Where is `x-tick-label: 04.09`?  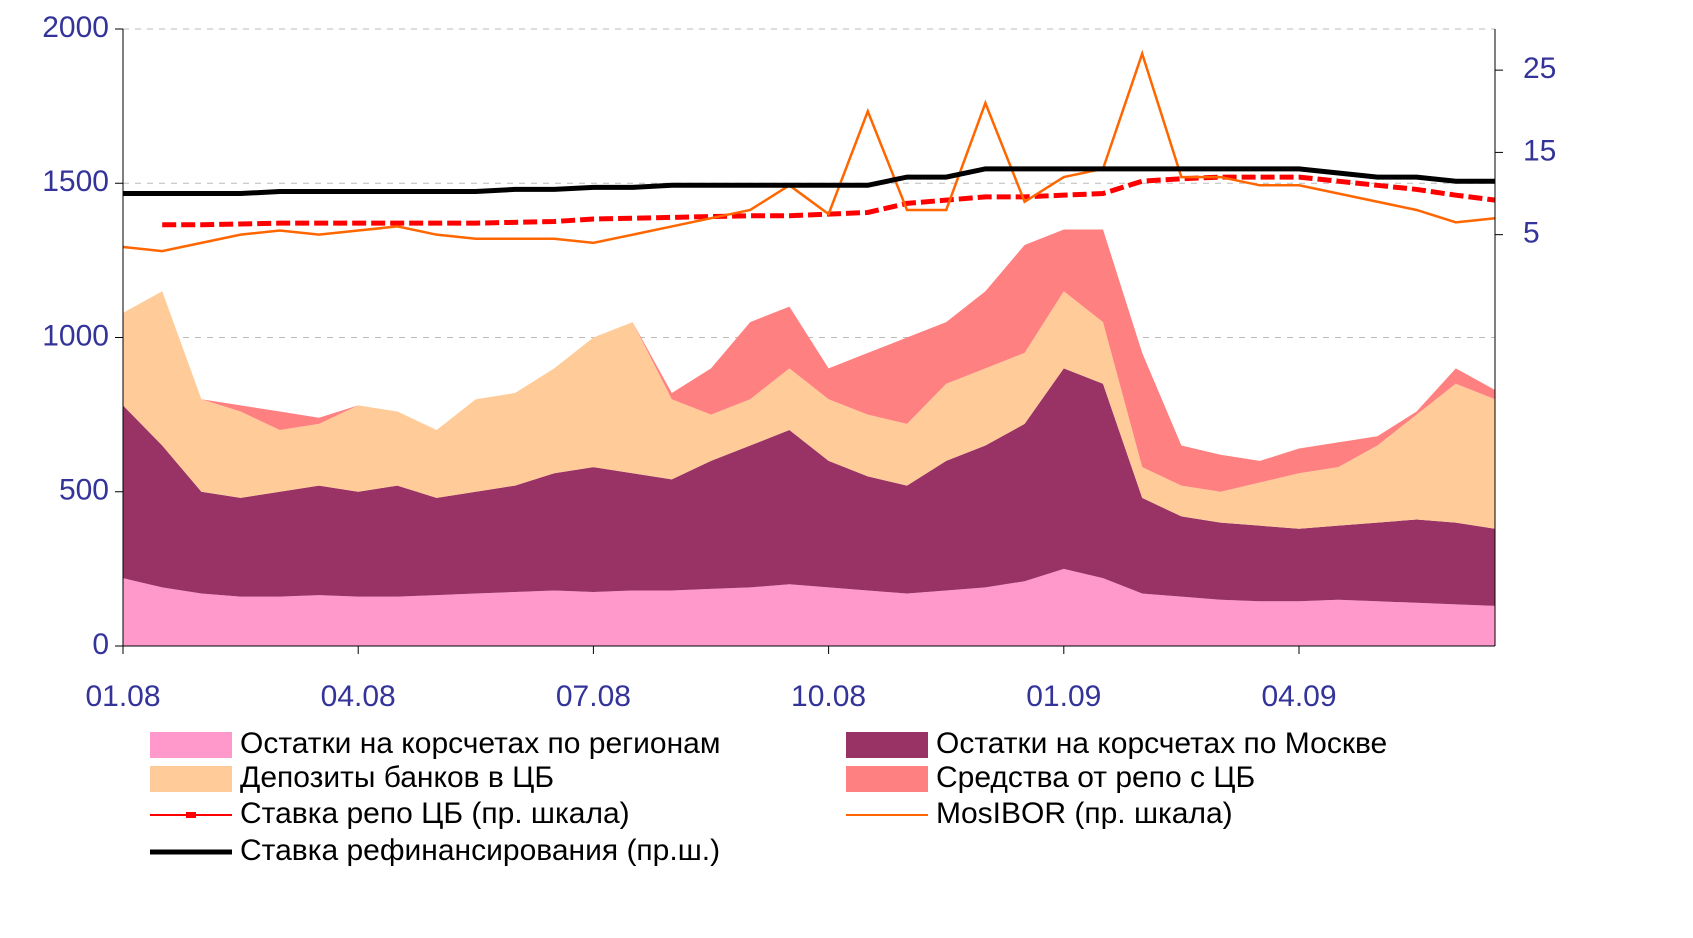 x-tick-label: 04.09 is located at coordinates (1298, 696).